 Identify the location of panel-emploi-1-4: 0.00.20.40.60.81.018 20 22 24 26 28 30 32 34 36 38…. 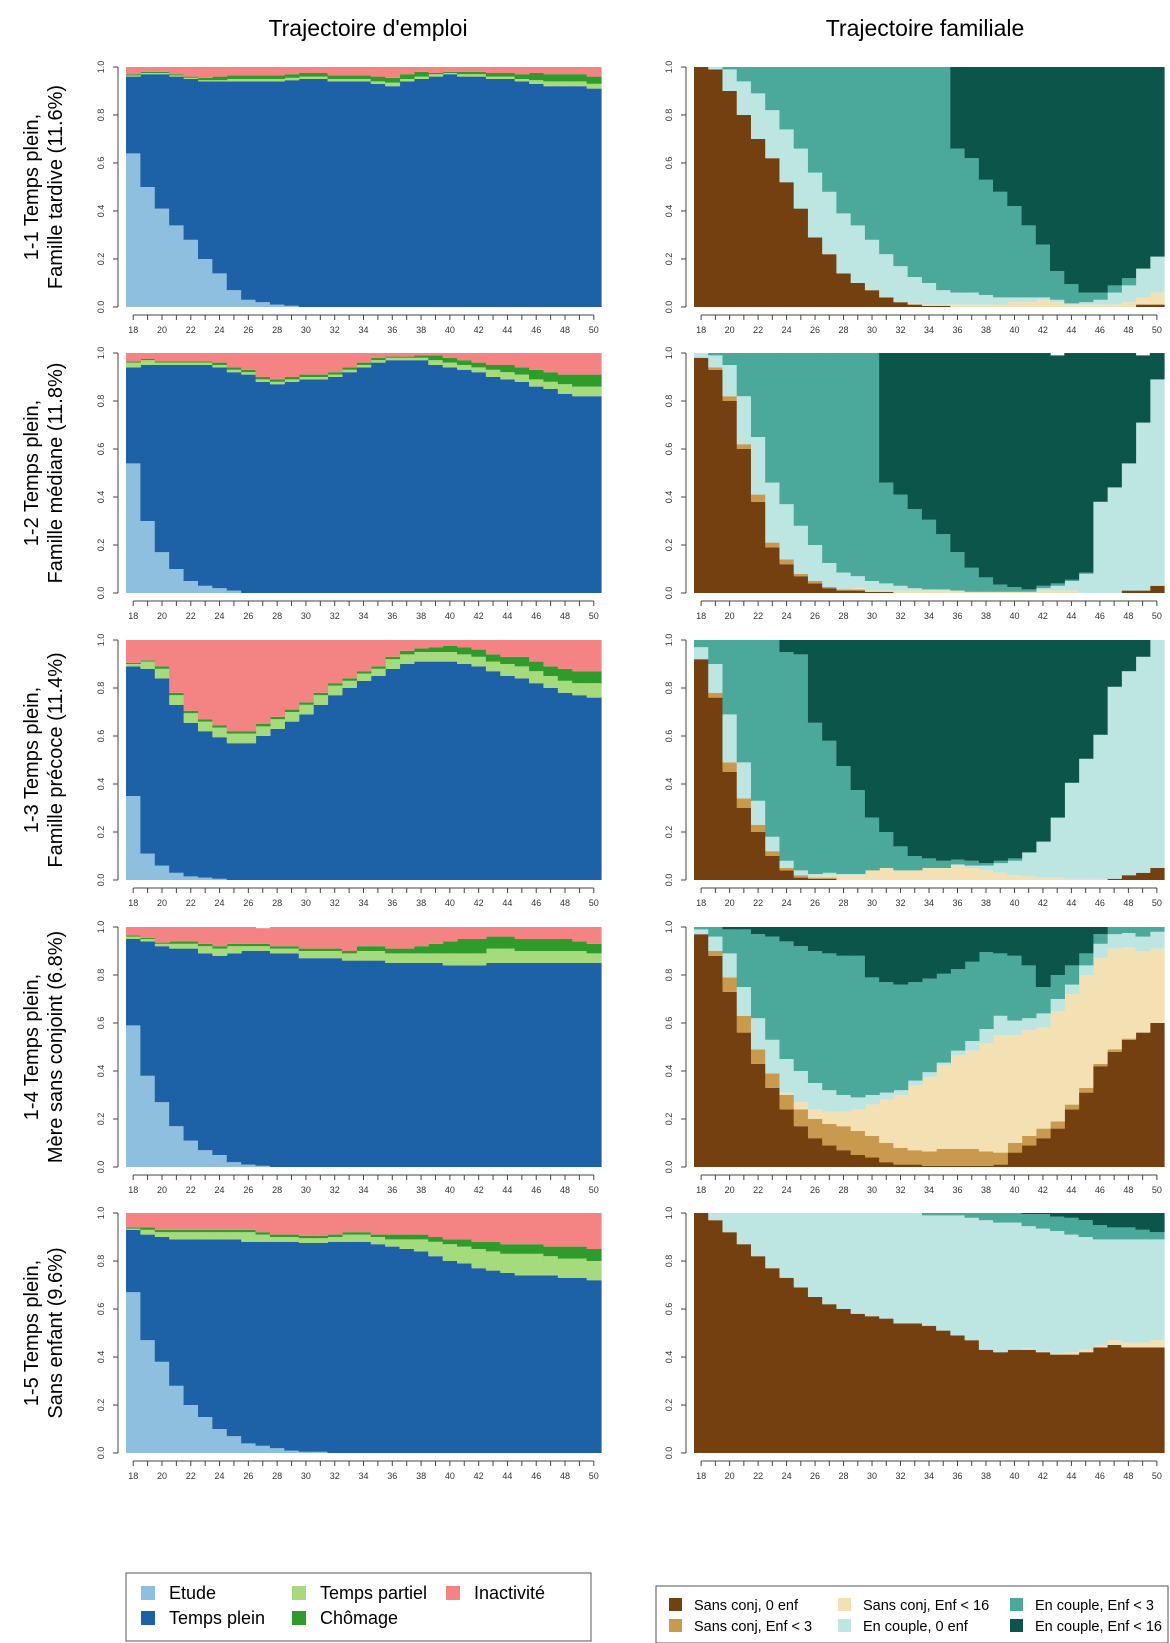
(349, 1058).